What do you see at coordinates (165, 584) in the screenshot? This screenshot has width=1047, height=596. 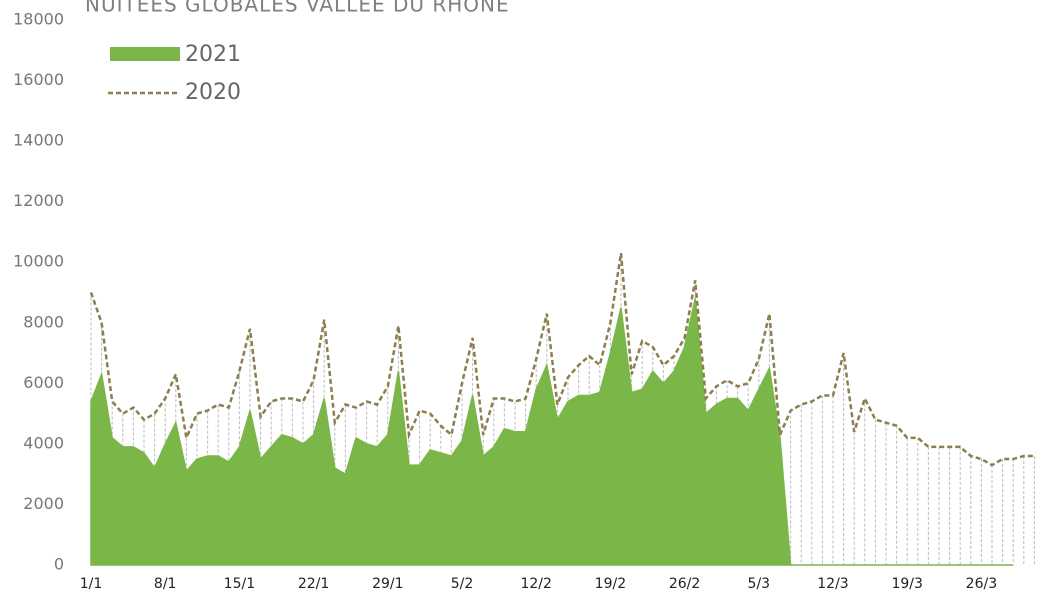 I see `x-tick-label: 8/1` at bounding box center [165, 584].